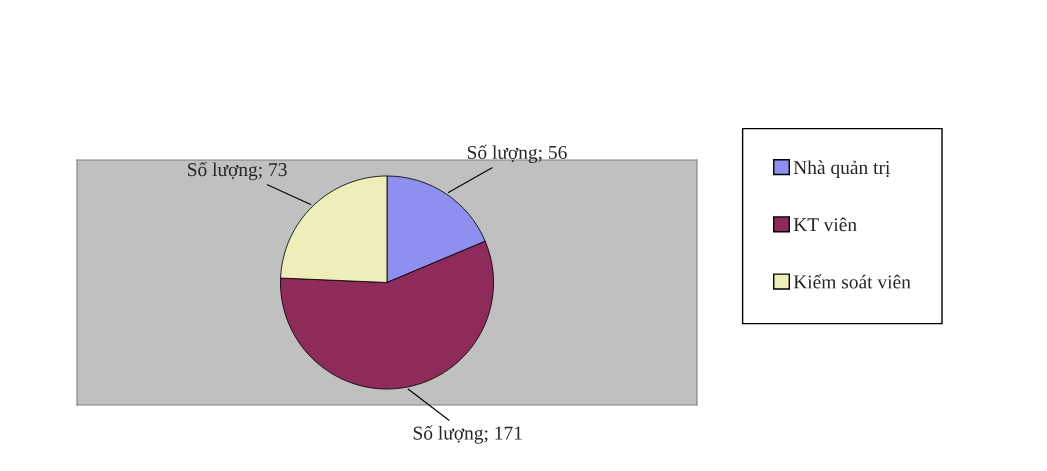  I want to click on legend-label: KT viên, so click(825, 224).